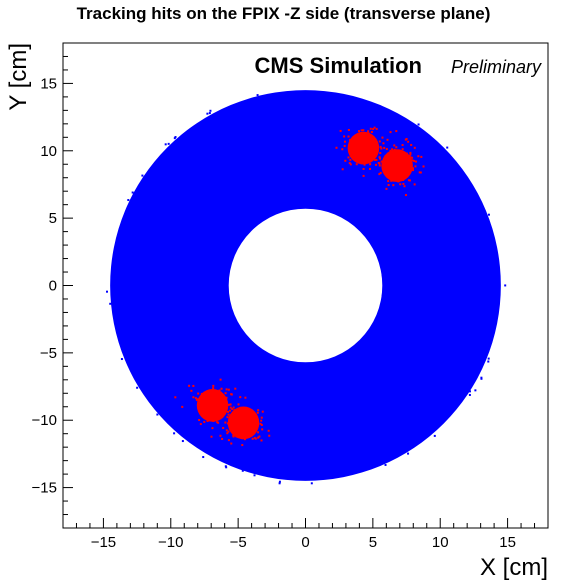 The width and height of the screenshot is (567, 586). I want to click on x-tick-label: 10, so click(440, 542).